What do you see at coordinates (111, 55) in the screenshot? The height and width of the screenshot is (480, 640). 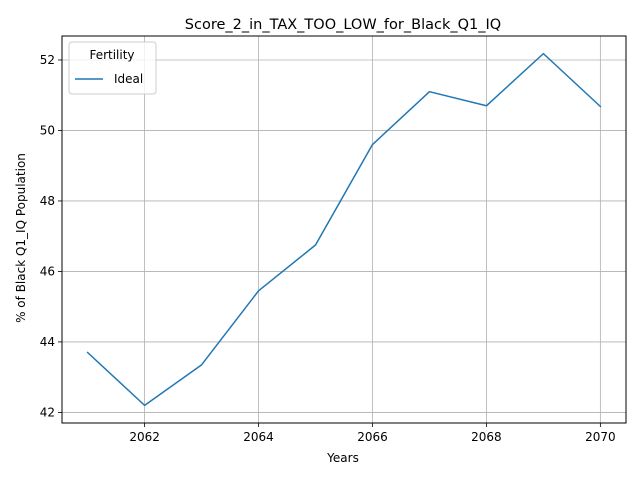 I see `legend-title: Fertility` at bounding box center [111, 55].